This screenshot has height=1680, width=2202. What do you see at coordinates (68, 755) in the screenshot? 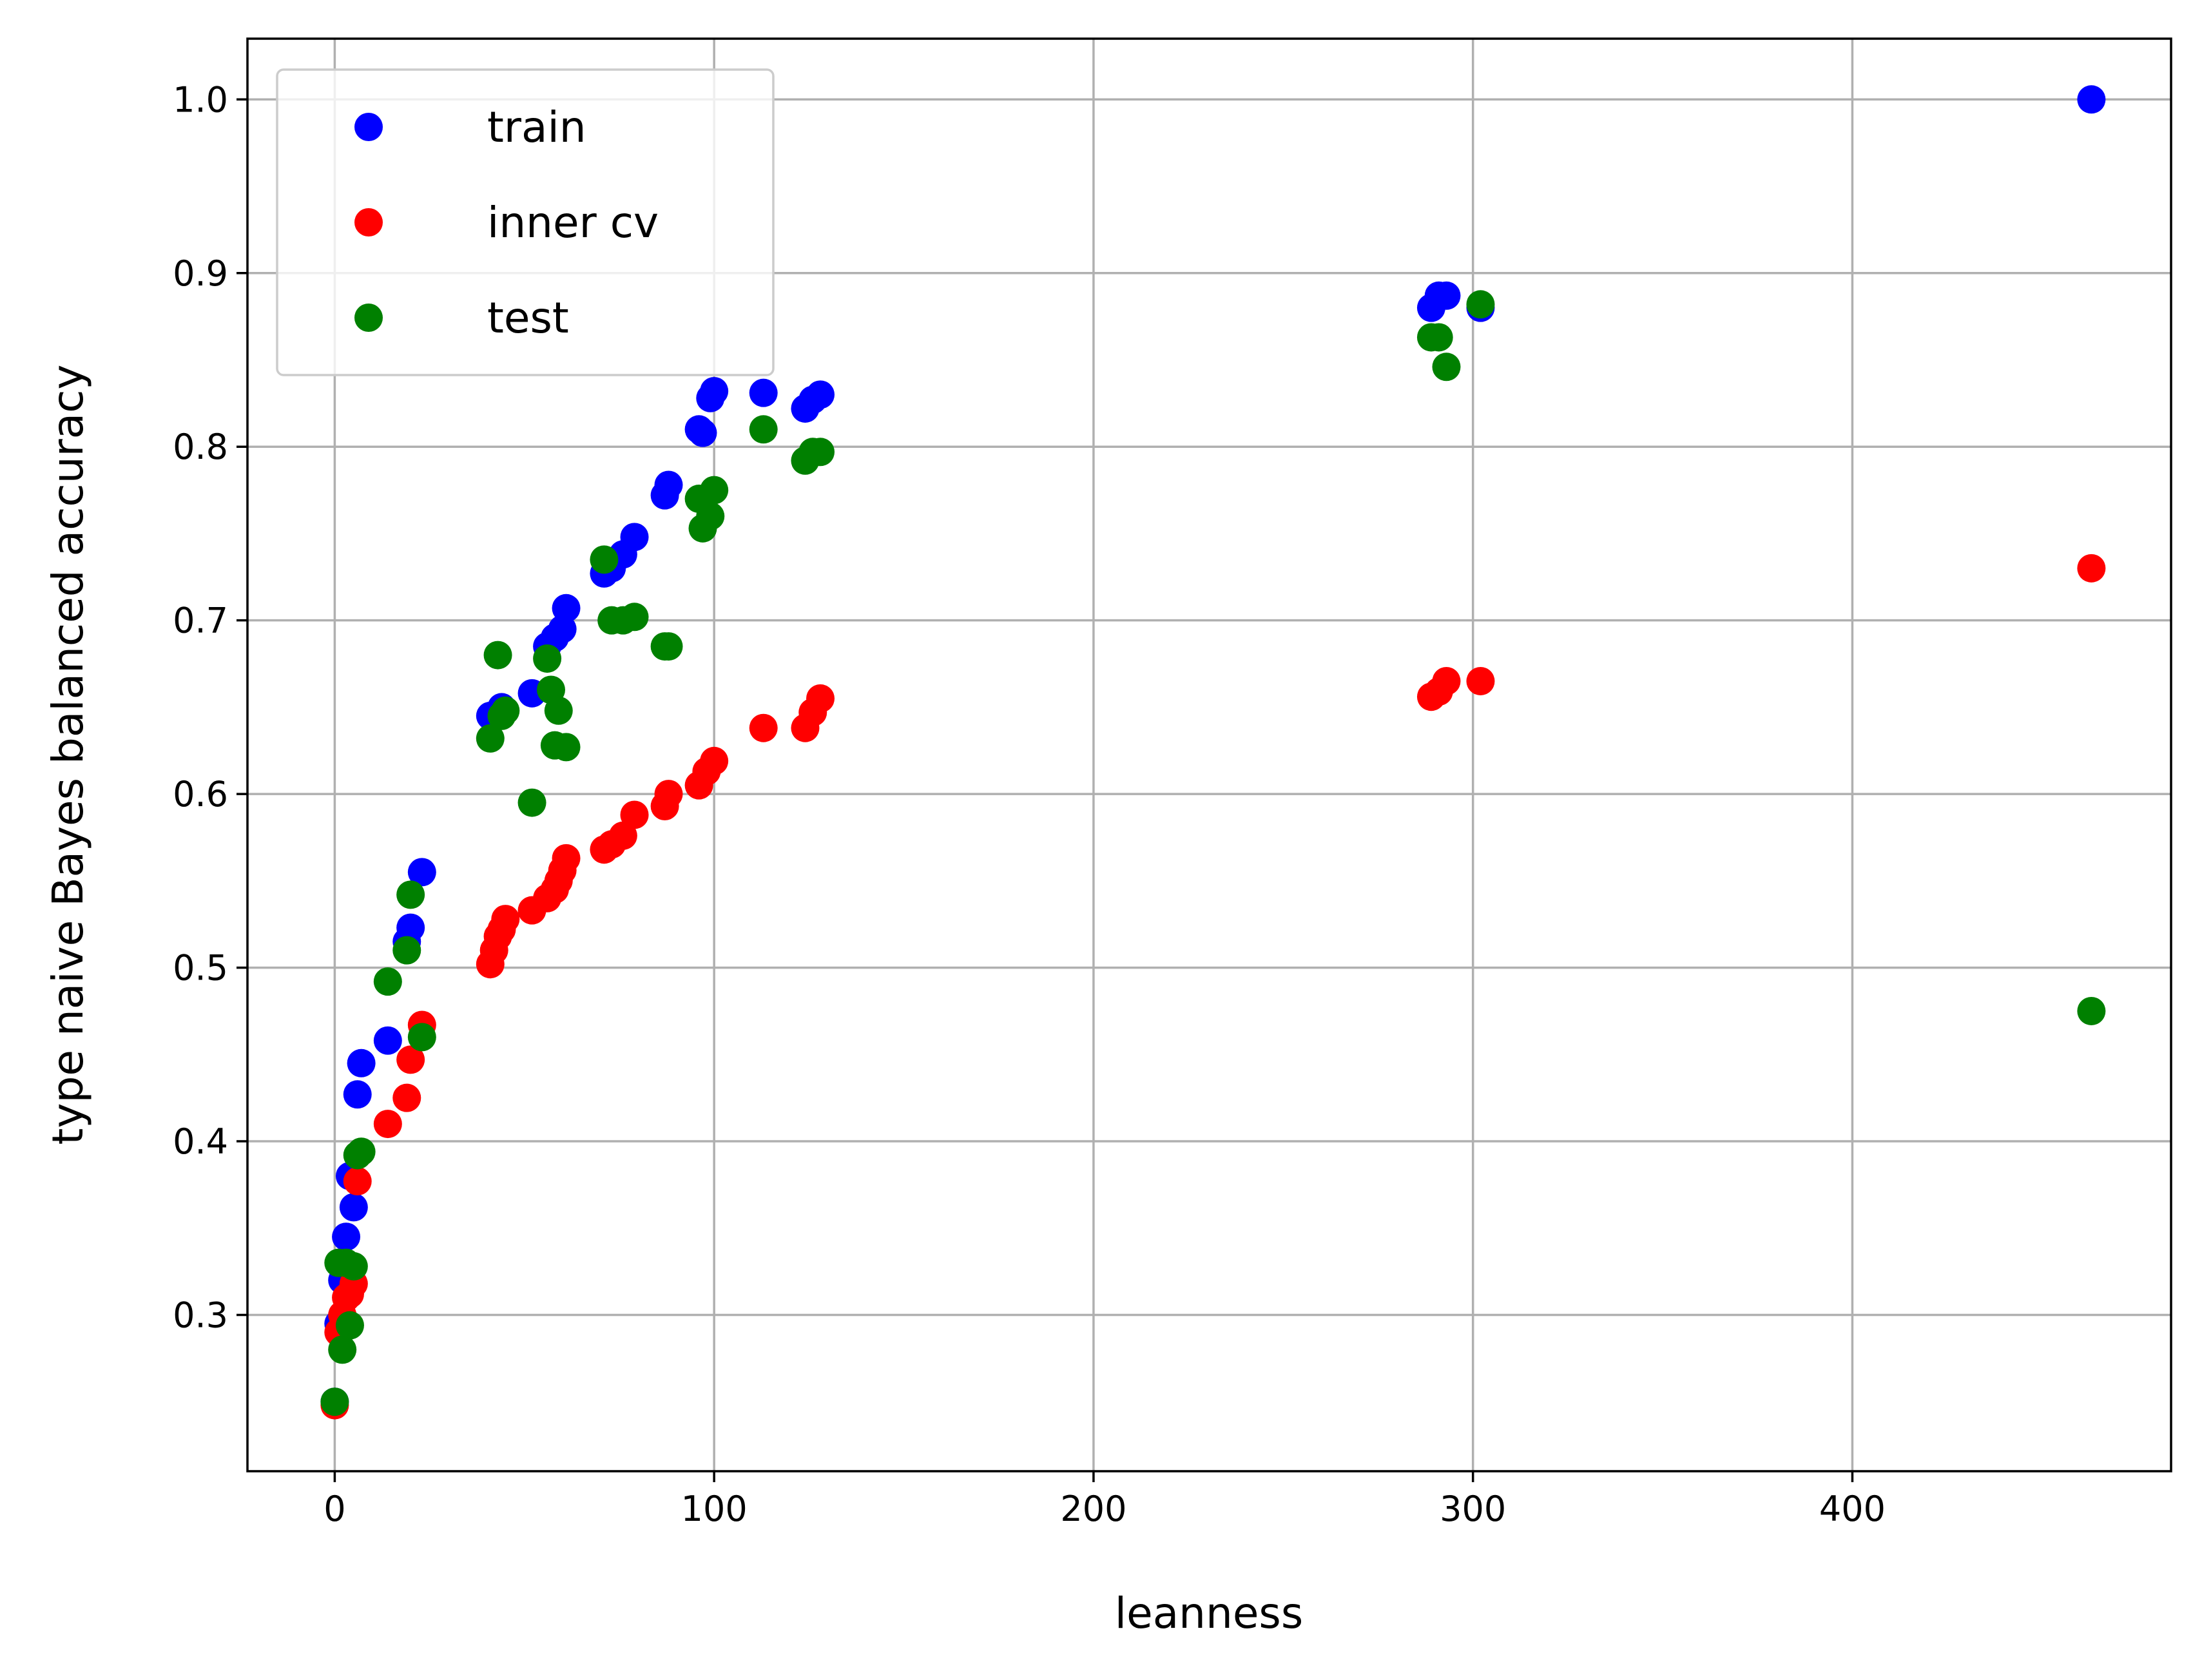
I see `y-axis-title: type naive Bayes balanced accuracy` at bounding box center [68, 755].